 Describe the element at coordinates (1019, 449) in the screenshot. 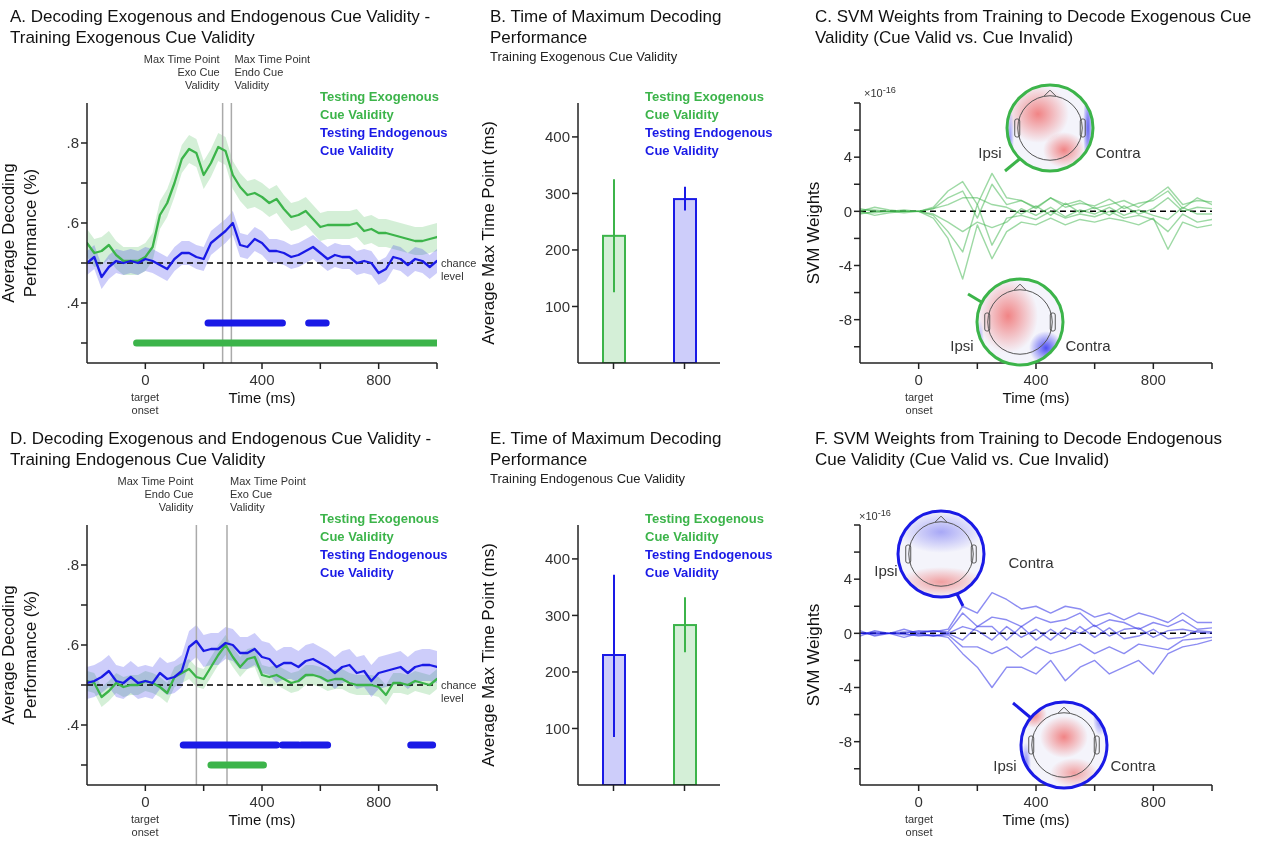

I see `chart-title: F. SVM Weights from Training to Decode Endogenous Cue Validity (Cue Valid vs. Cue Invalid)` at that location.